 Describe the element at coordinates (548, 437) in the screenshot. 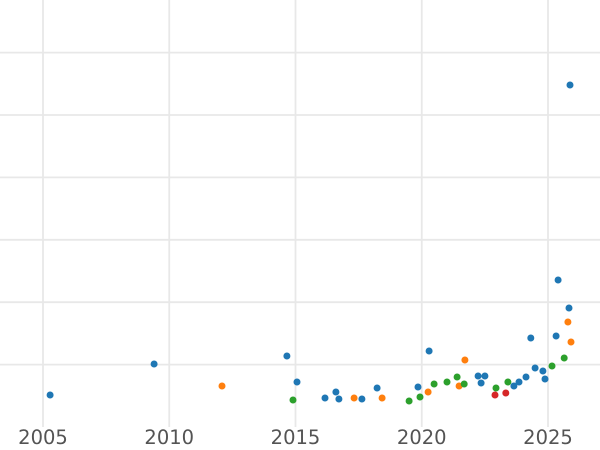

I see `x-tick-label: 2025` at that location.